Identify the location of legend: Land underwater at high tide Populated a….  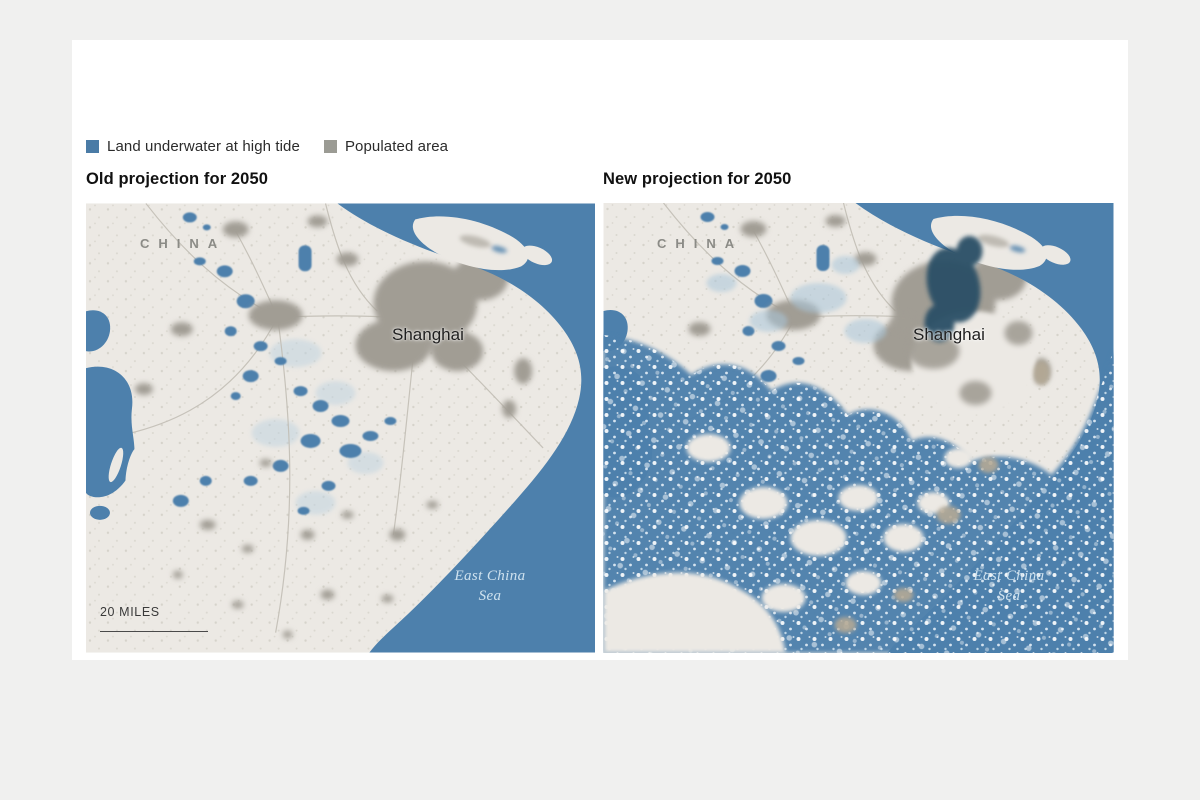
(267, 146).